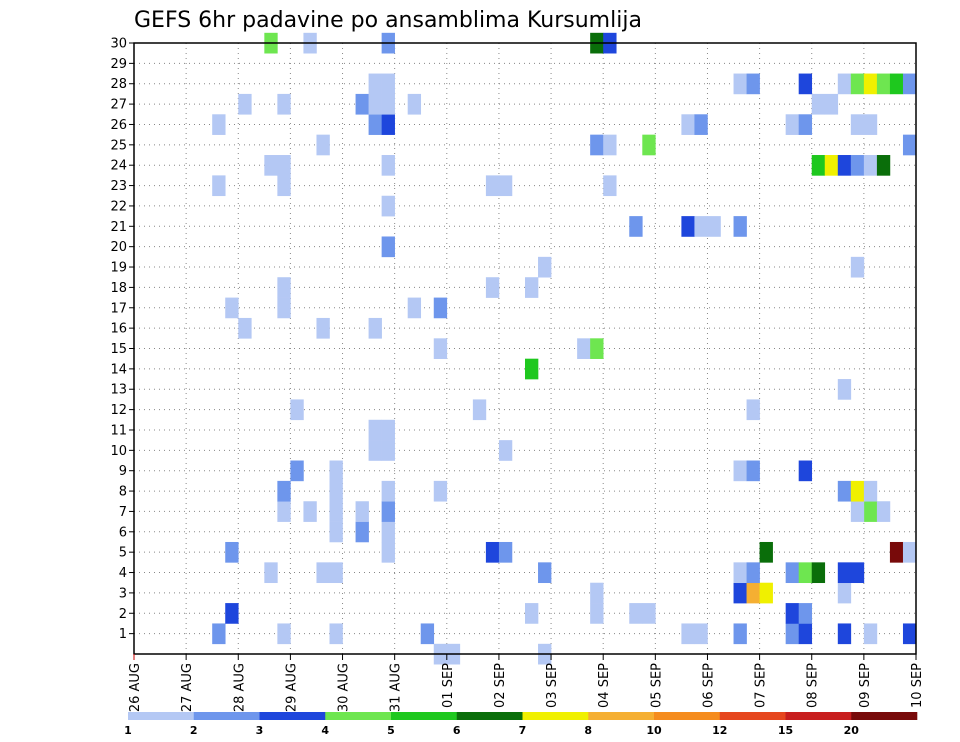 The image size is (960, 742). Describe the element at coordinates (123, 553) in the screenshot. I see `y-tick-label: 5` at that location.